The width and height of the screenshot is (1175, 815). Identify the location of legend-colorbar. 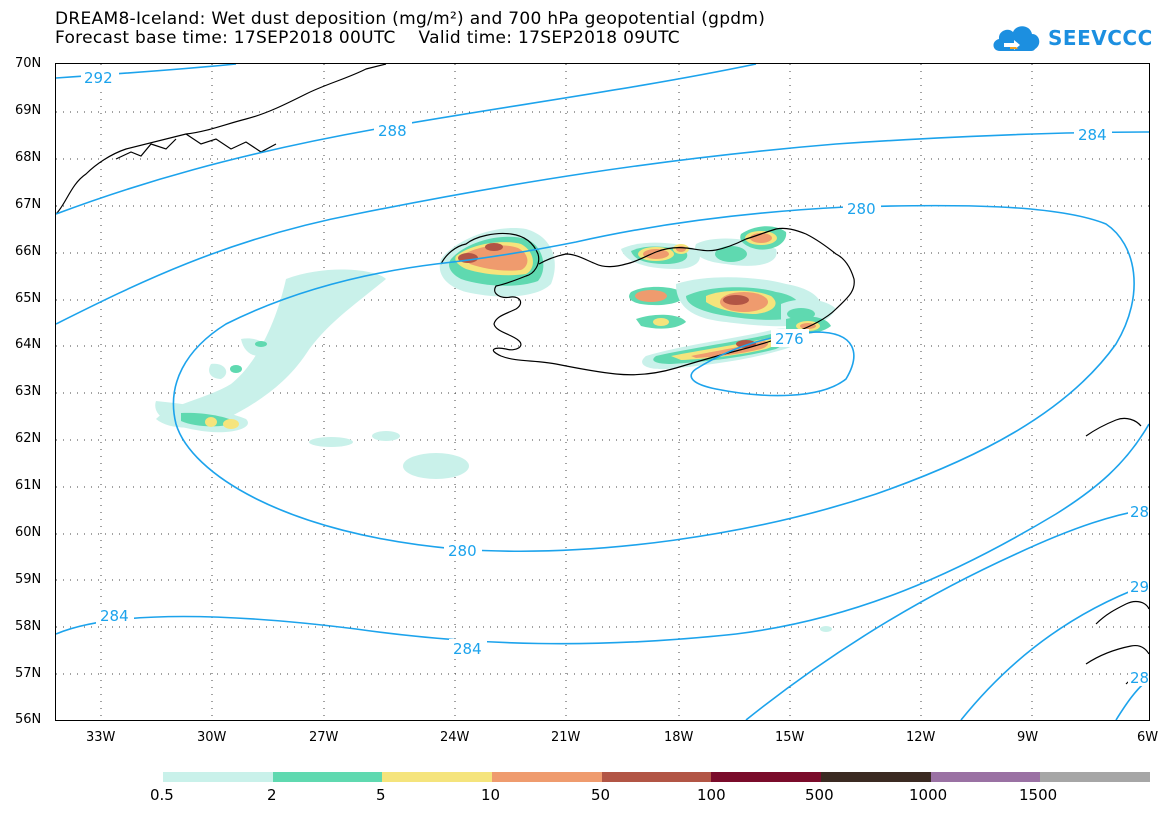
(657, 777).